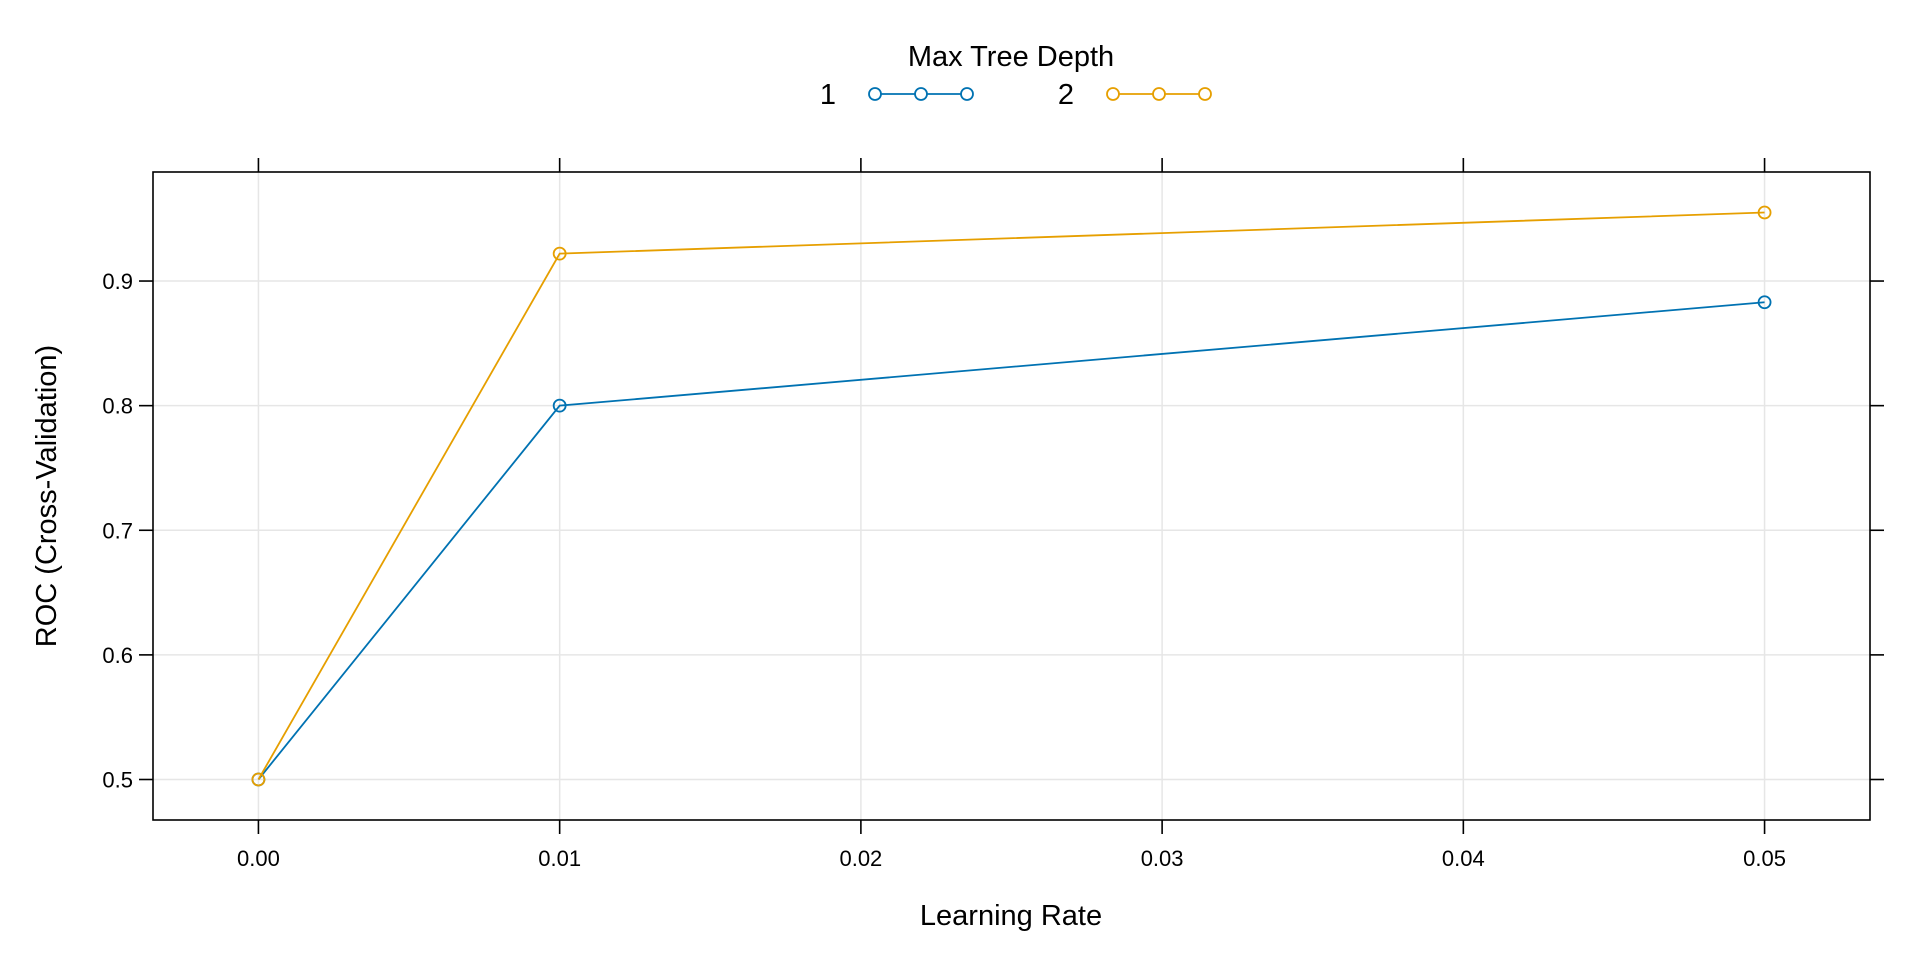  What do you see at coordinates (258, 858) in the screenshot?
I see `x-tick-label: 0.00` at bounding box center [258, 858].